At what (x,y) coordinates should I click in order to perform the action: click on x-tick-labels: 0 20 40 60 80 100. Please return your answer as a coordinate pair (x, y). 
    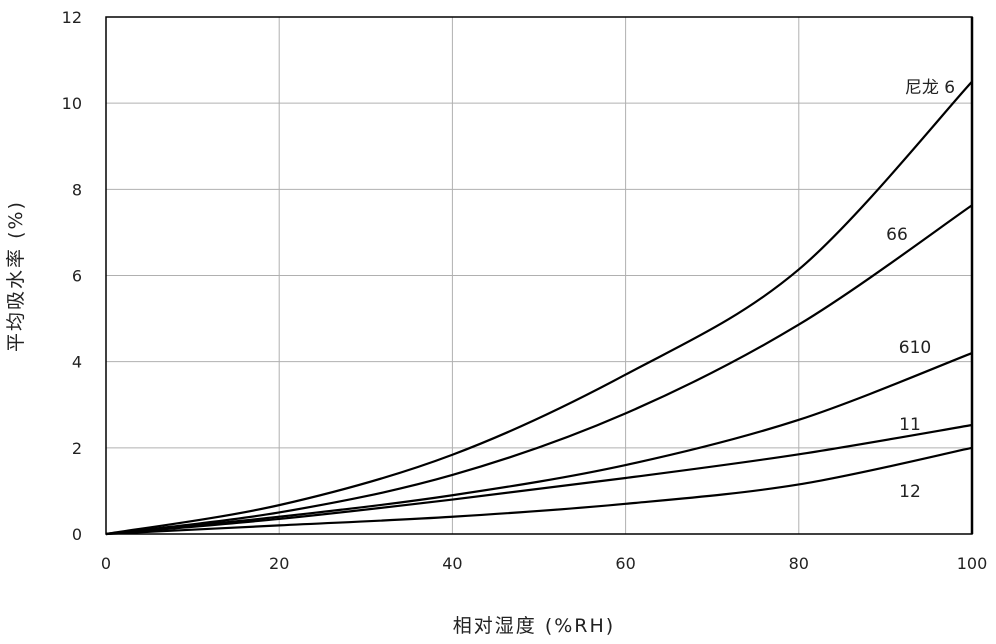
    Looking at the image, I should click on (544, 563).